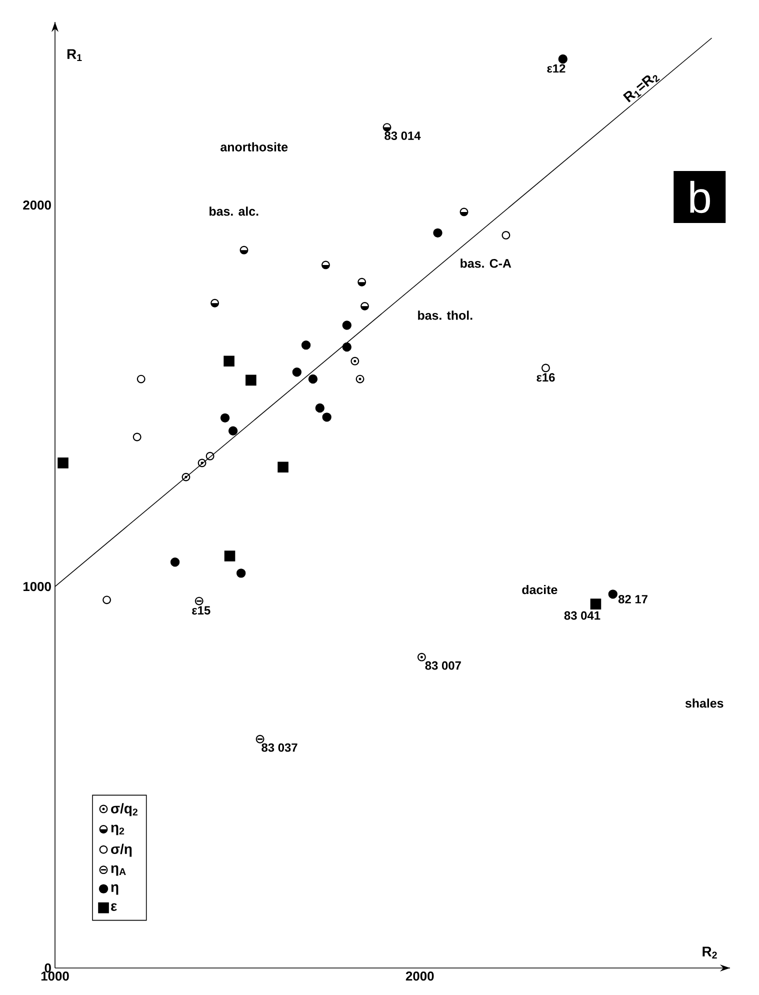 The image size is (759, 995). I want to click on annotation: bas. C-A, so click(486, 263).